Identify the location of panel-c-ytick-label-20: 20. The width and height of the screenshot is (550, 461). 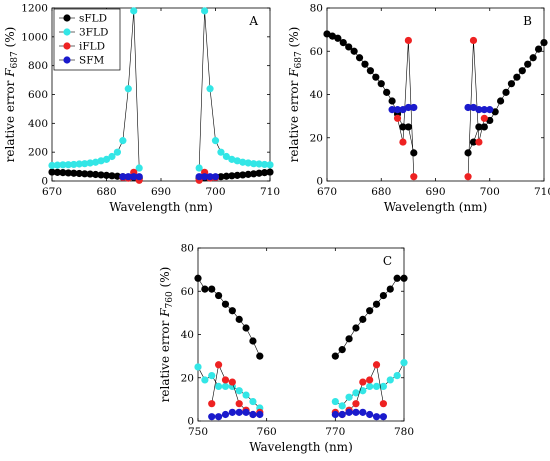
(187, 378).